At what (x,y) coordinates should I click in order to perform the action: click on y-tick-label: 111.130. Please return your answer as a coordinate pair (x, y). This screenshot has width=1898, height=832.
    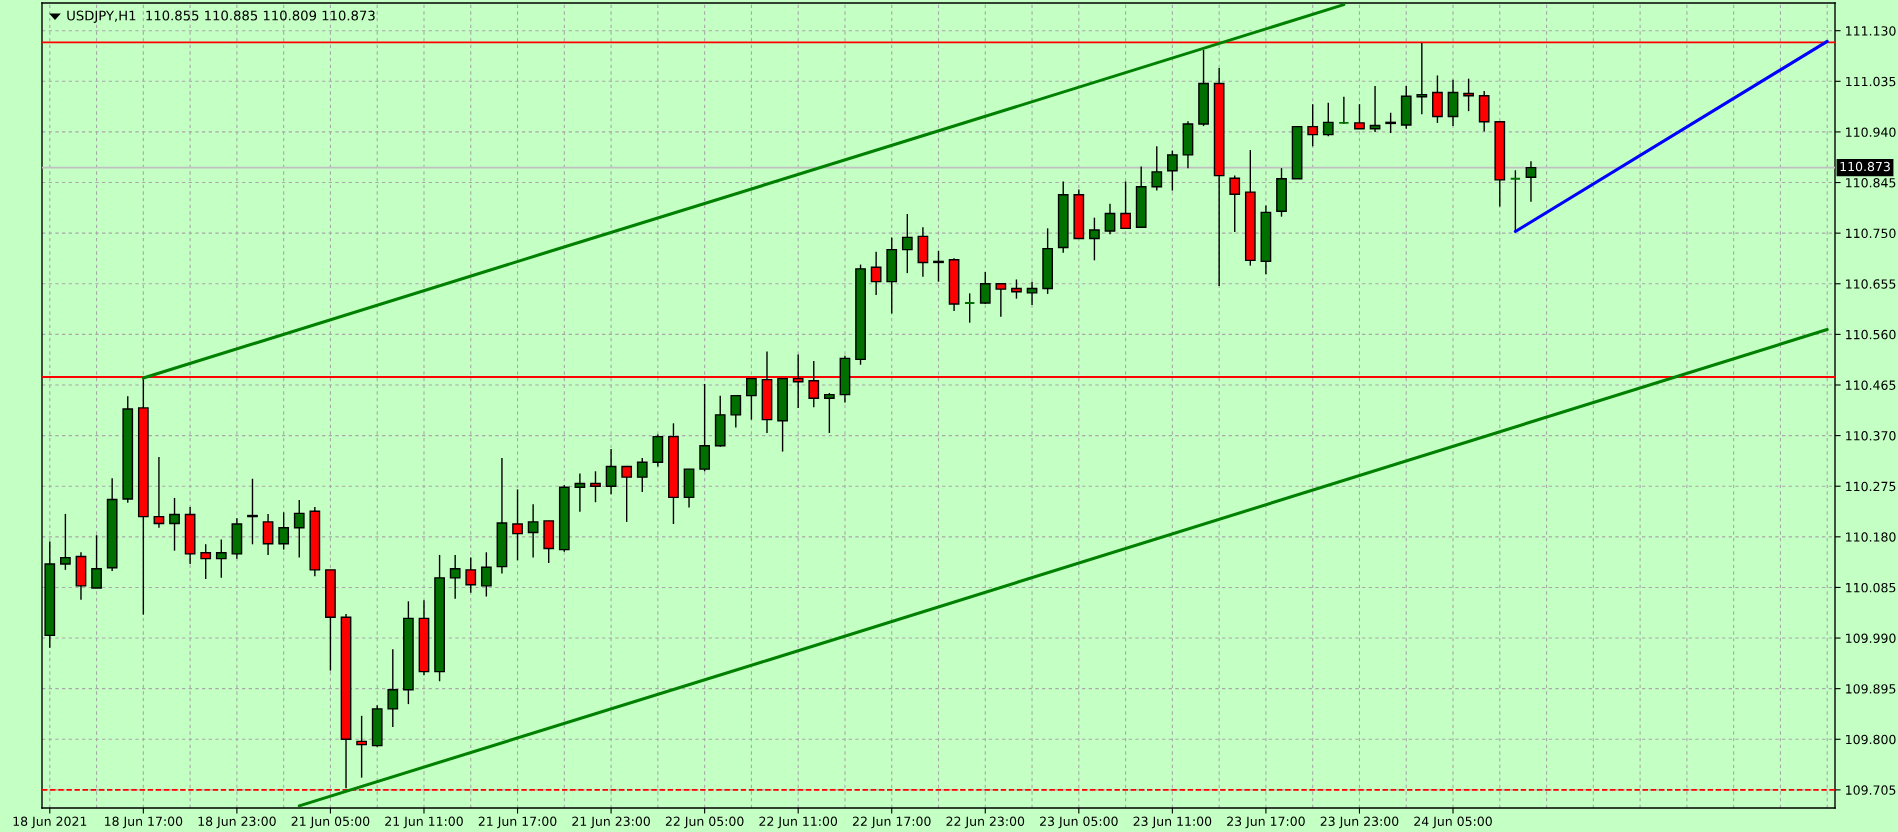
    Looking at the image, I should click on (1871, 31).